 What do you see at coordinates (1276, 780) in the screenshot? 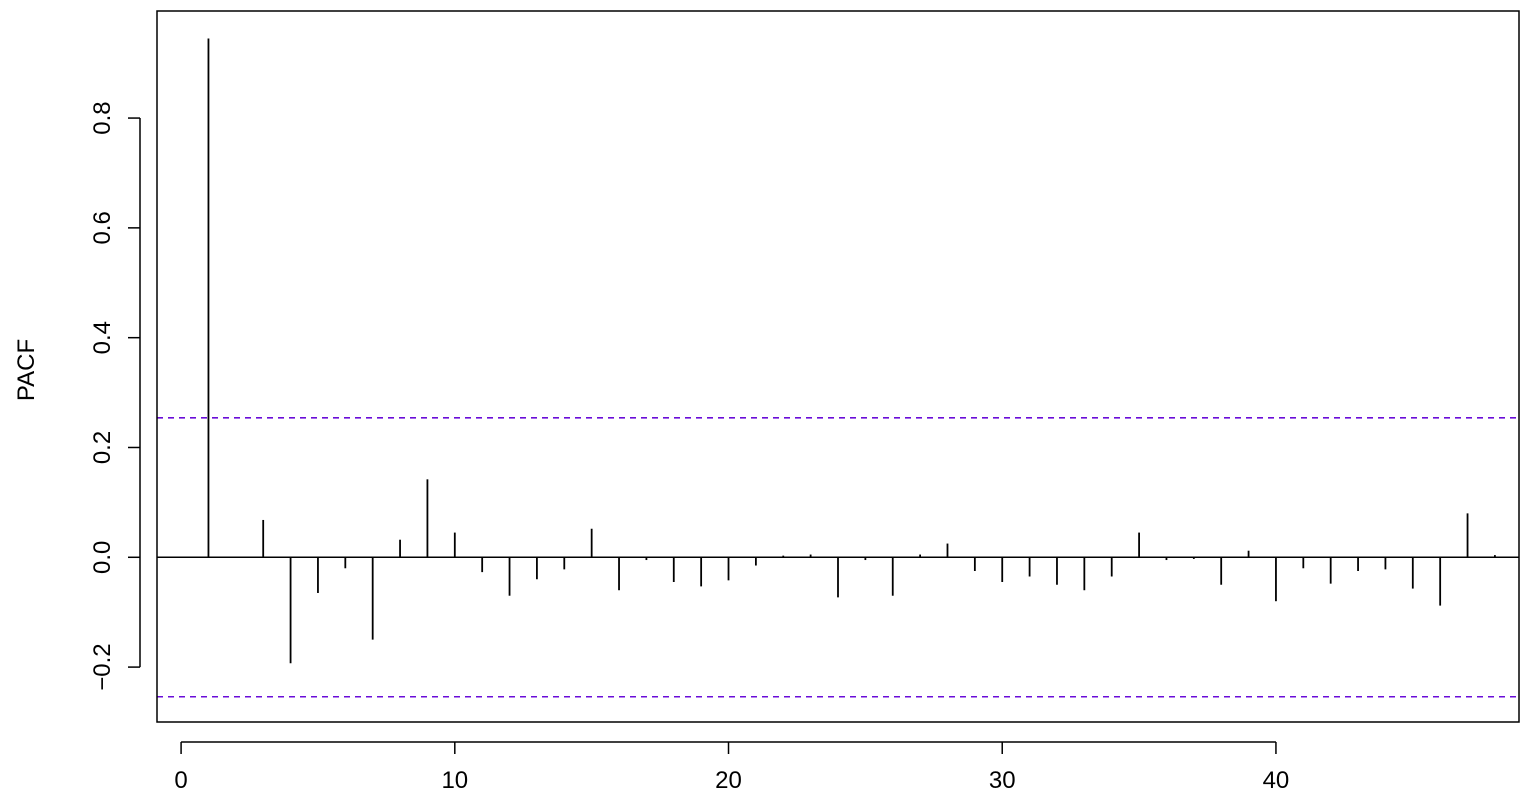
I see `x-tick-label: 40` at bounding box center [1276, 780].